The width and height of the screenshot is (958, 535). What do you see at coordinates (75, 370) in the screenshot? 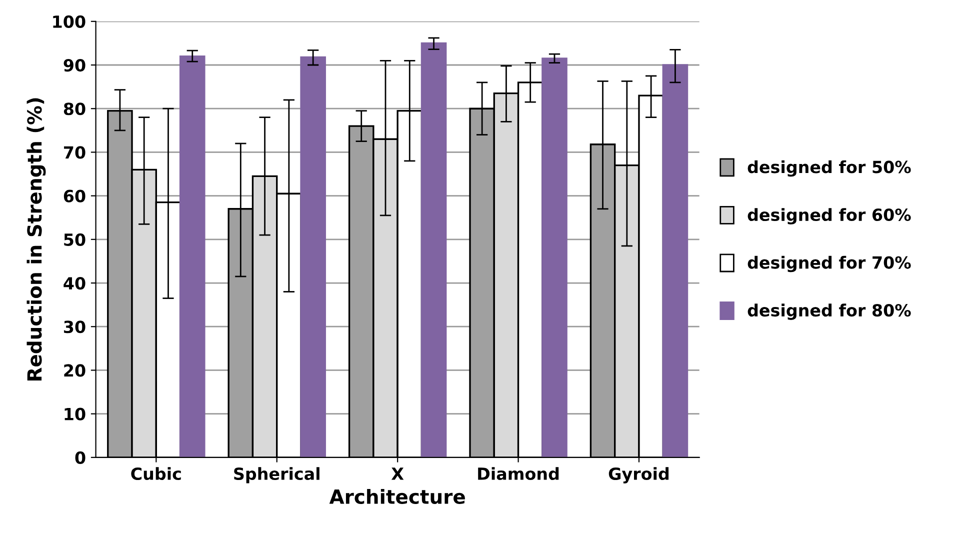
I see `y-tick-label: 20` at bounding box center [75, 370].